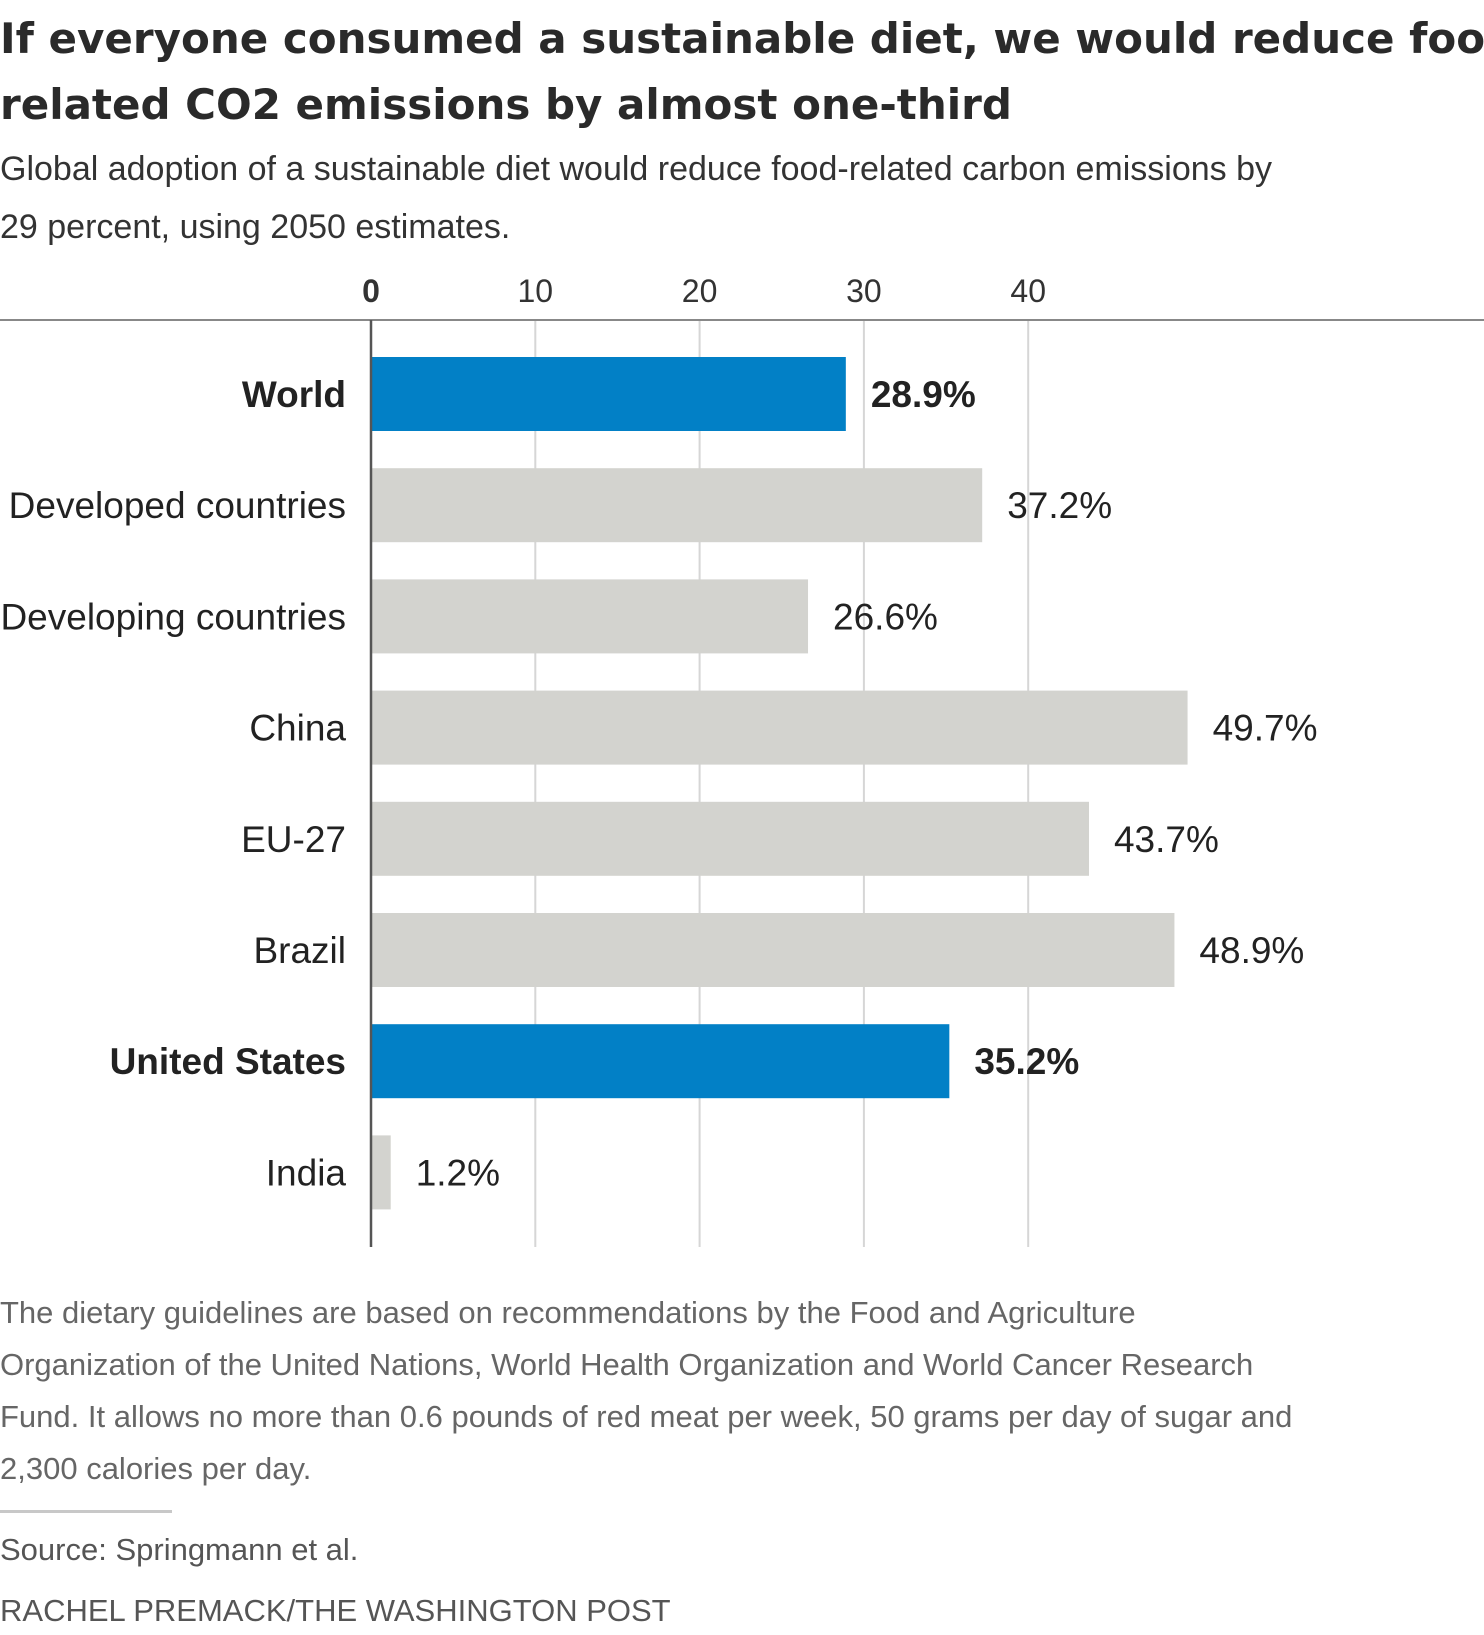 This screenshot has height=1635, width=1484. What do you see at coordinates (156, 1468) in the screenshot?
I see `footnote-line-4: 2,300 calories per day.` at bounding box center [156, 1468].